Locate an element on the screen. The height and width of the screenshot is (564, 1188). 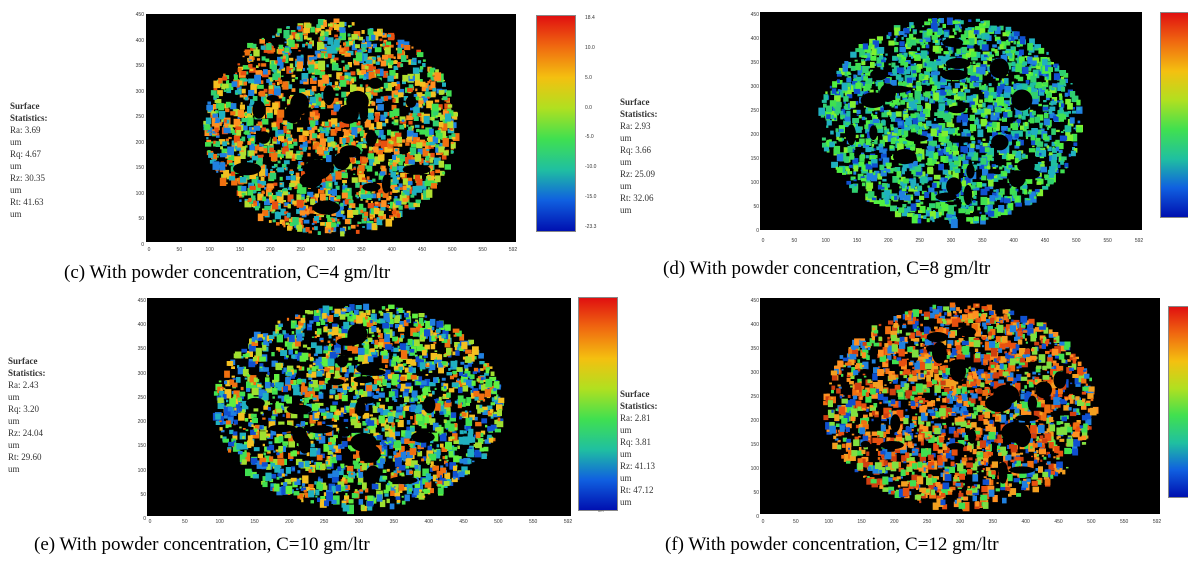
surface-pit is located at coordinates (954, 75).